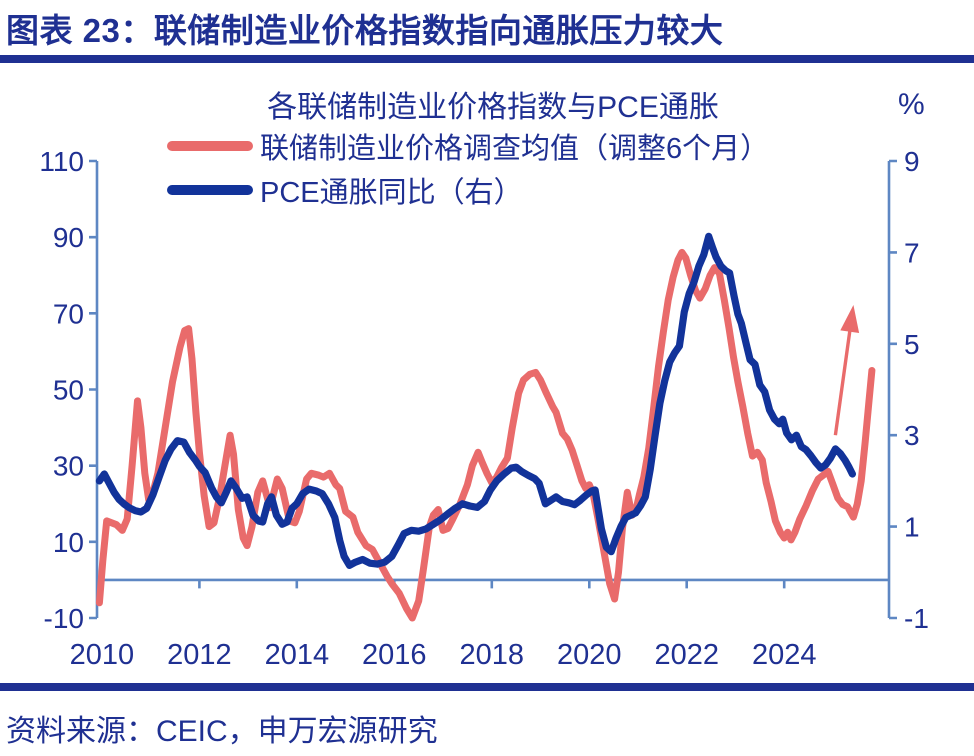 The height and width of the screenshot is (756, 974). I want to click on x-axis-year-label: 2010, so click(102, 655).